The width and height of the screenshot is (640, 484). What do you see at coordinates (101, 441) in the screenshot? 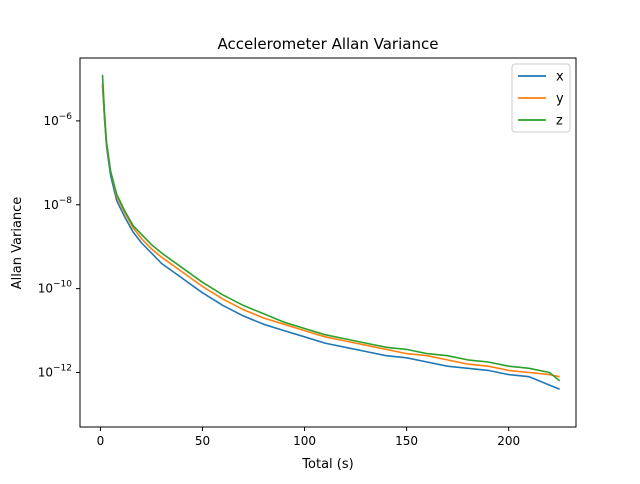
I see `x-tick-label: 0` at bounding box center [101, 441].